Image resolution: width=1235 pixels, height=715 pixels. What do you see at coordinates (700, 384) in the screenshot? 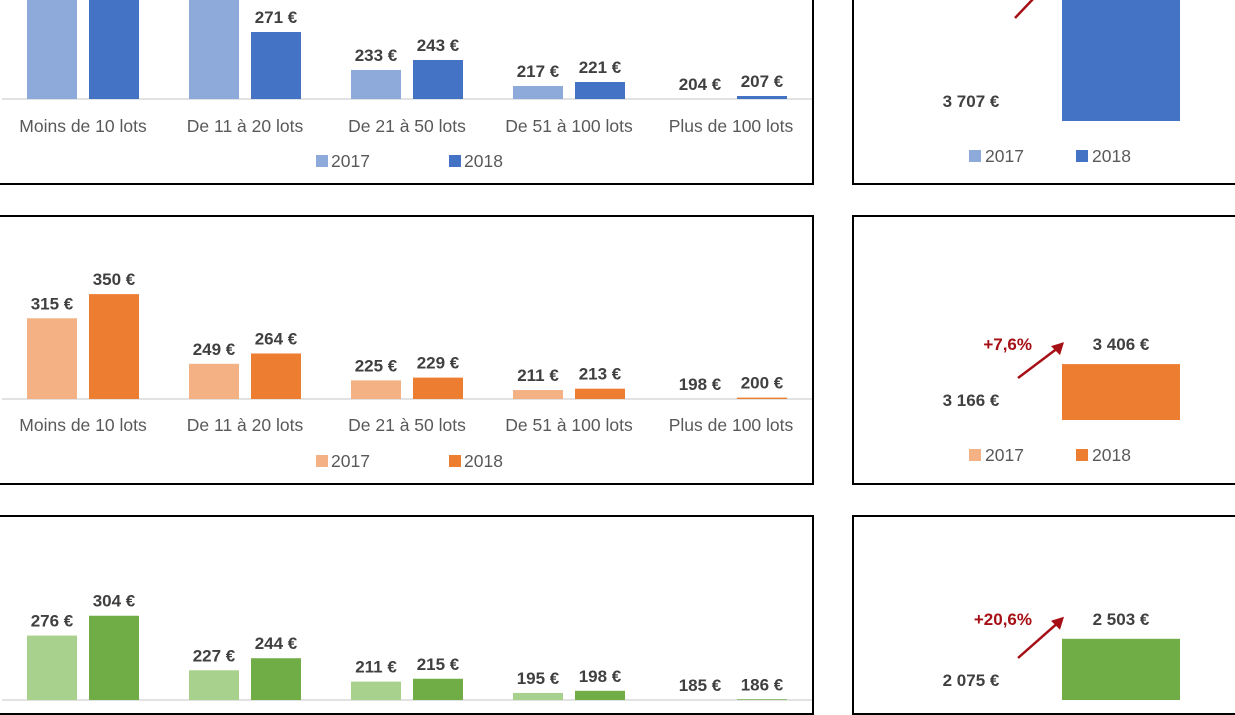
I see `idf-data-label-2017-4: 198 €` at bounding box center [700, 384].